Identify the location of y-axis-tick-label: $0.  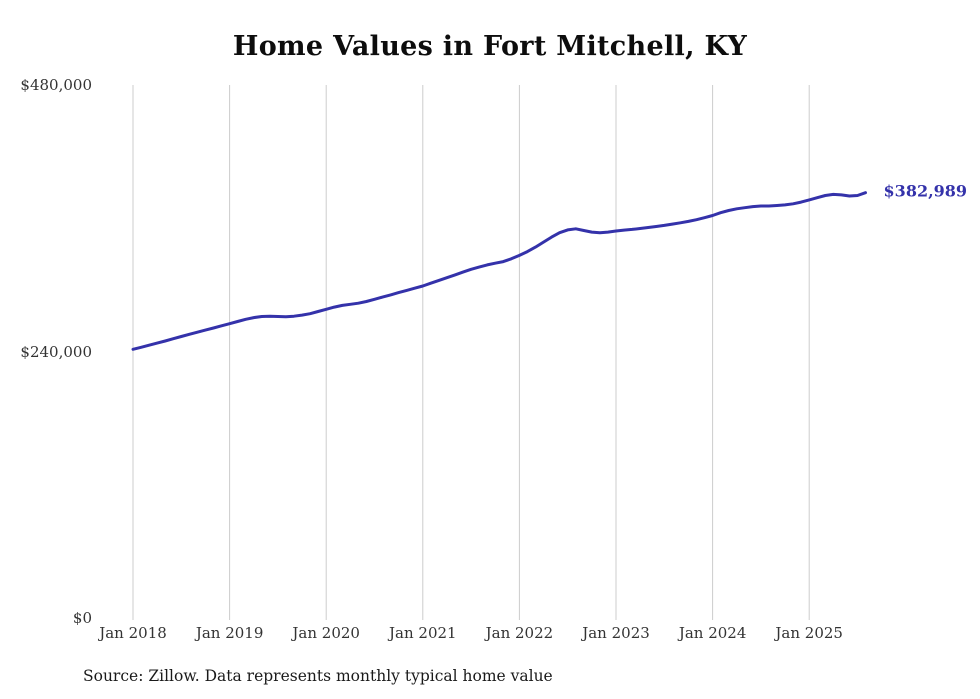
(82, 618).